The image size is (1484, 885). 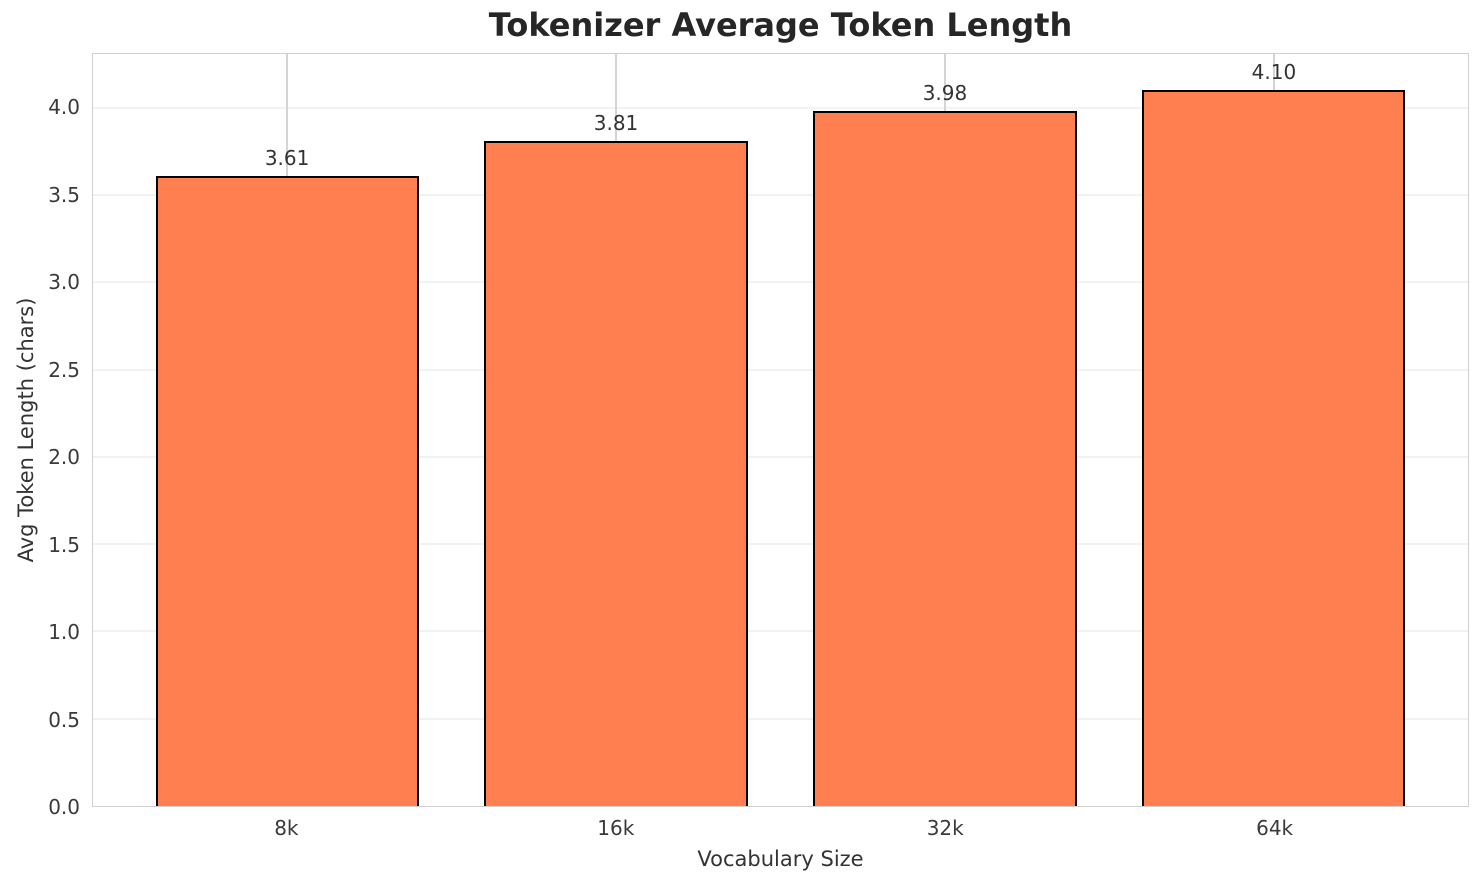 I want to click on y-tick-label-1.0: 1.0, so click(x=64, y=632).